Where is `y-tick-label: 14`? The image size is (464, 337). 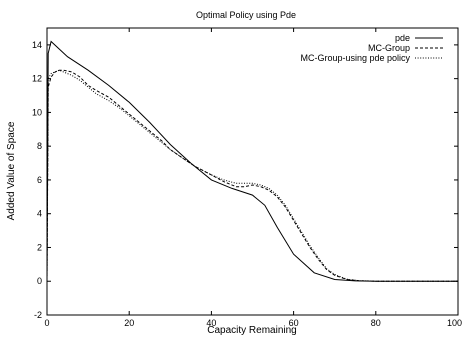
y-tick-label: 14 is located at coordinates (37, 45).